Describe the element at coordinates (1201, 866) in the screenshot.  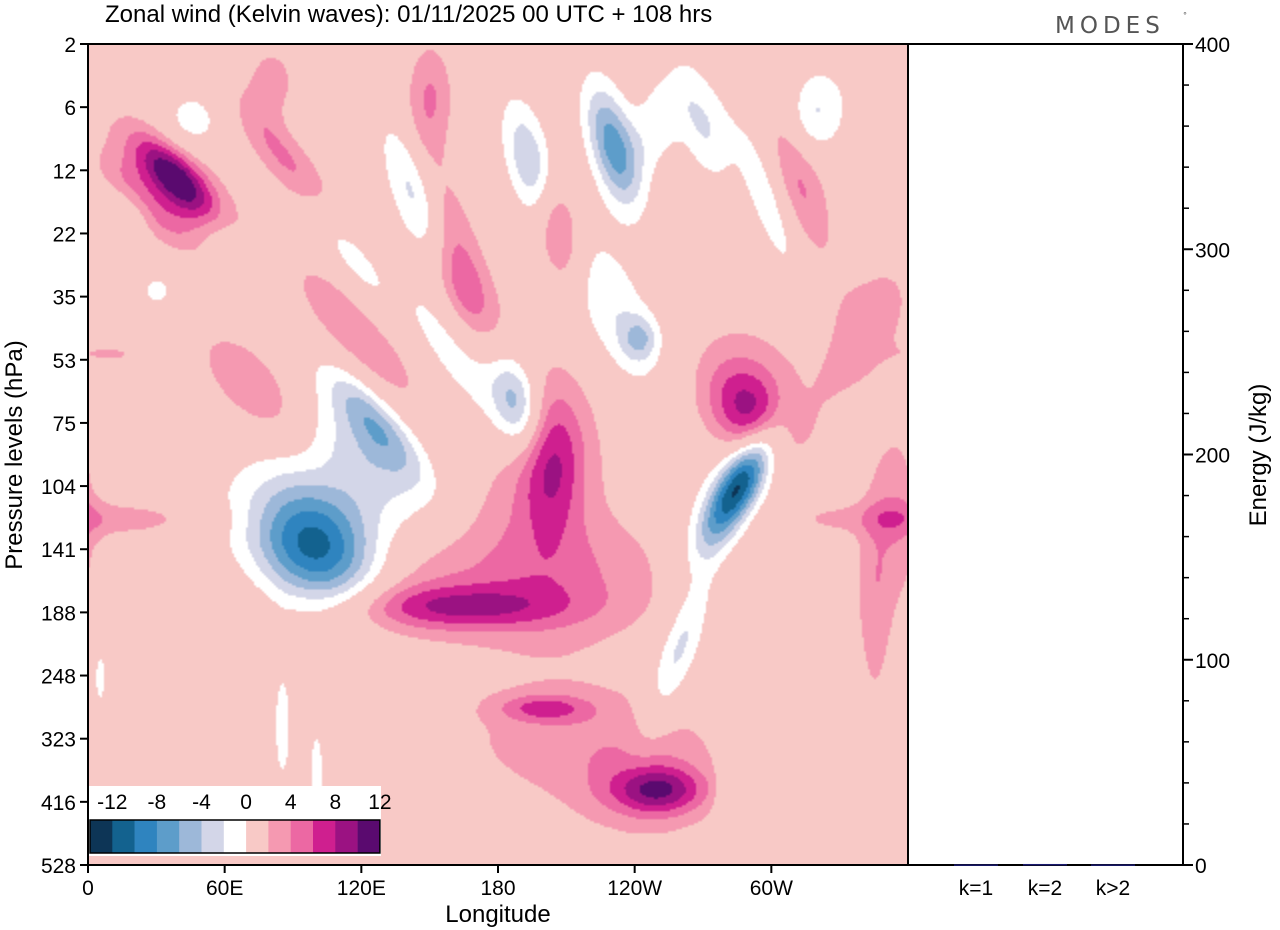
I see `energy-tick-label: 0` at that location.